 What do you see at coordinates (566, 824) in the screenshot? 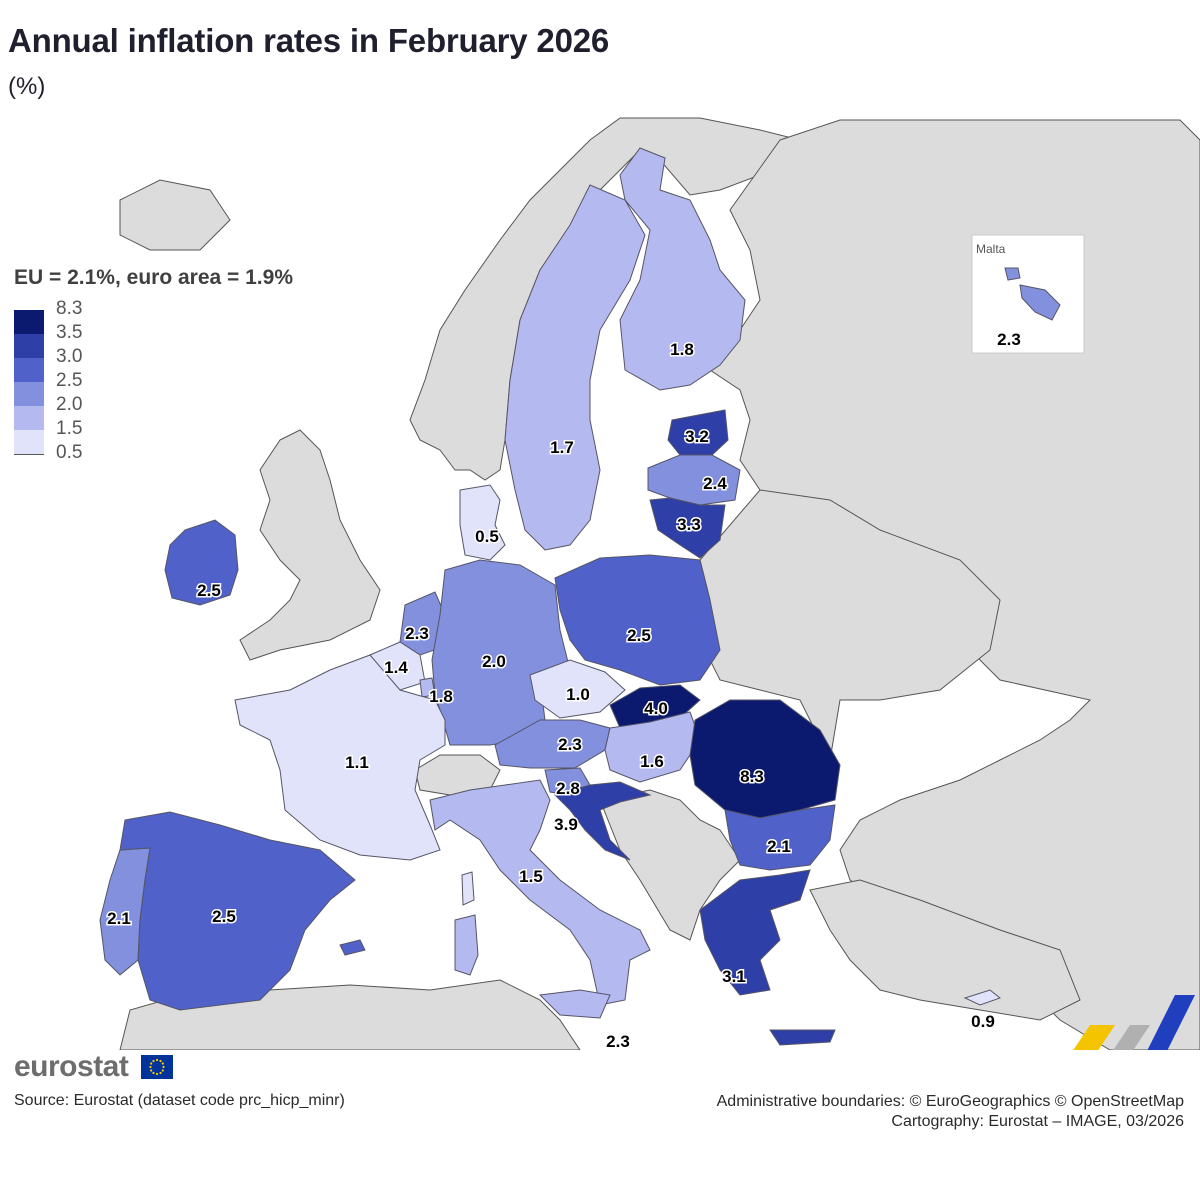
I see `label-croatia: 3.9` at bounding box center [566, 824].